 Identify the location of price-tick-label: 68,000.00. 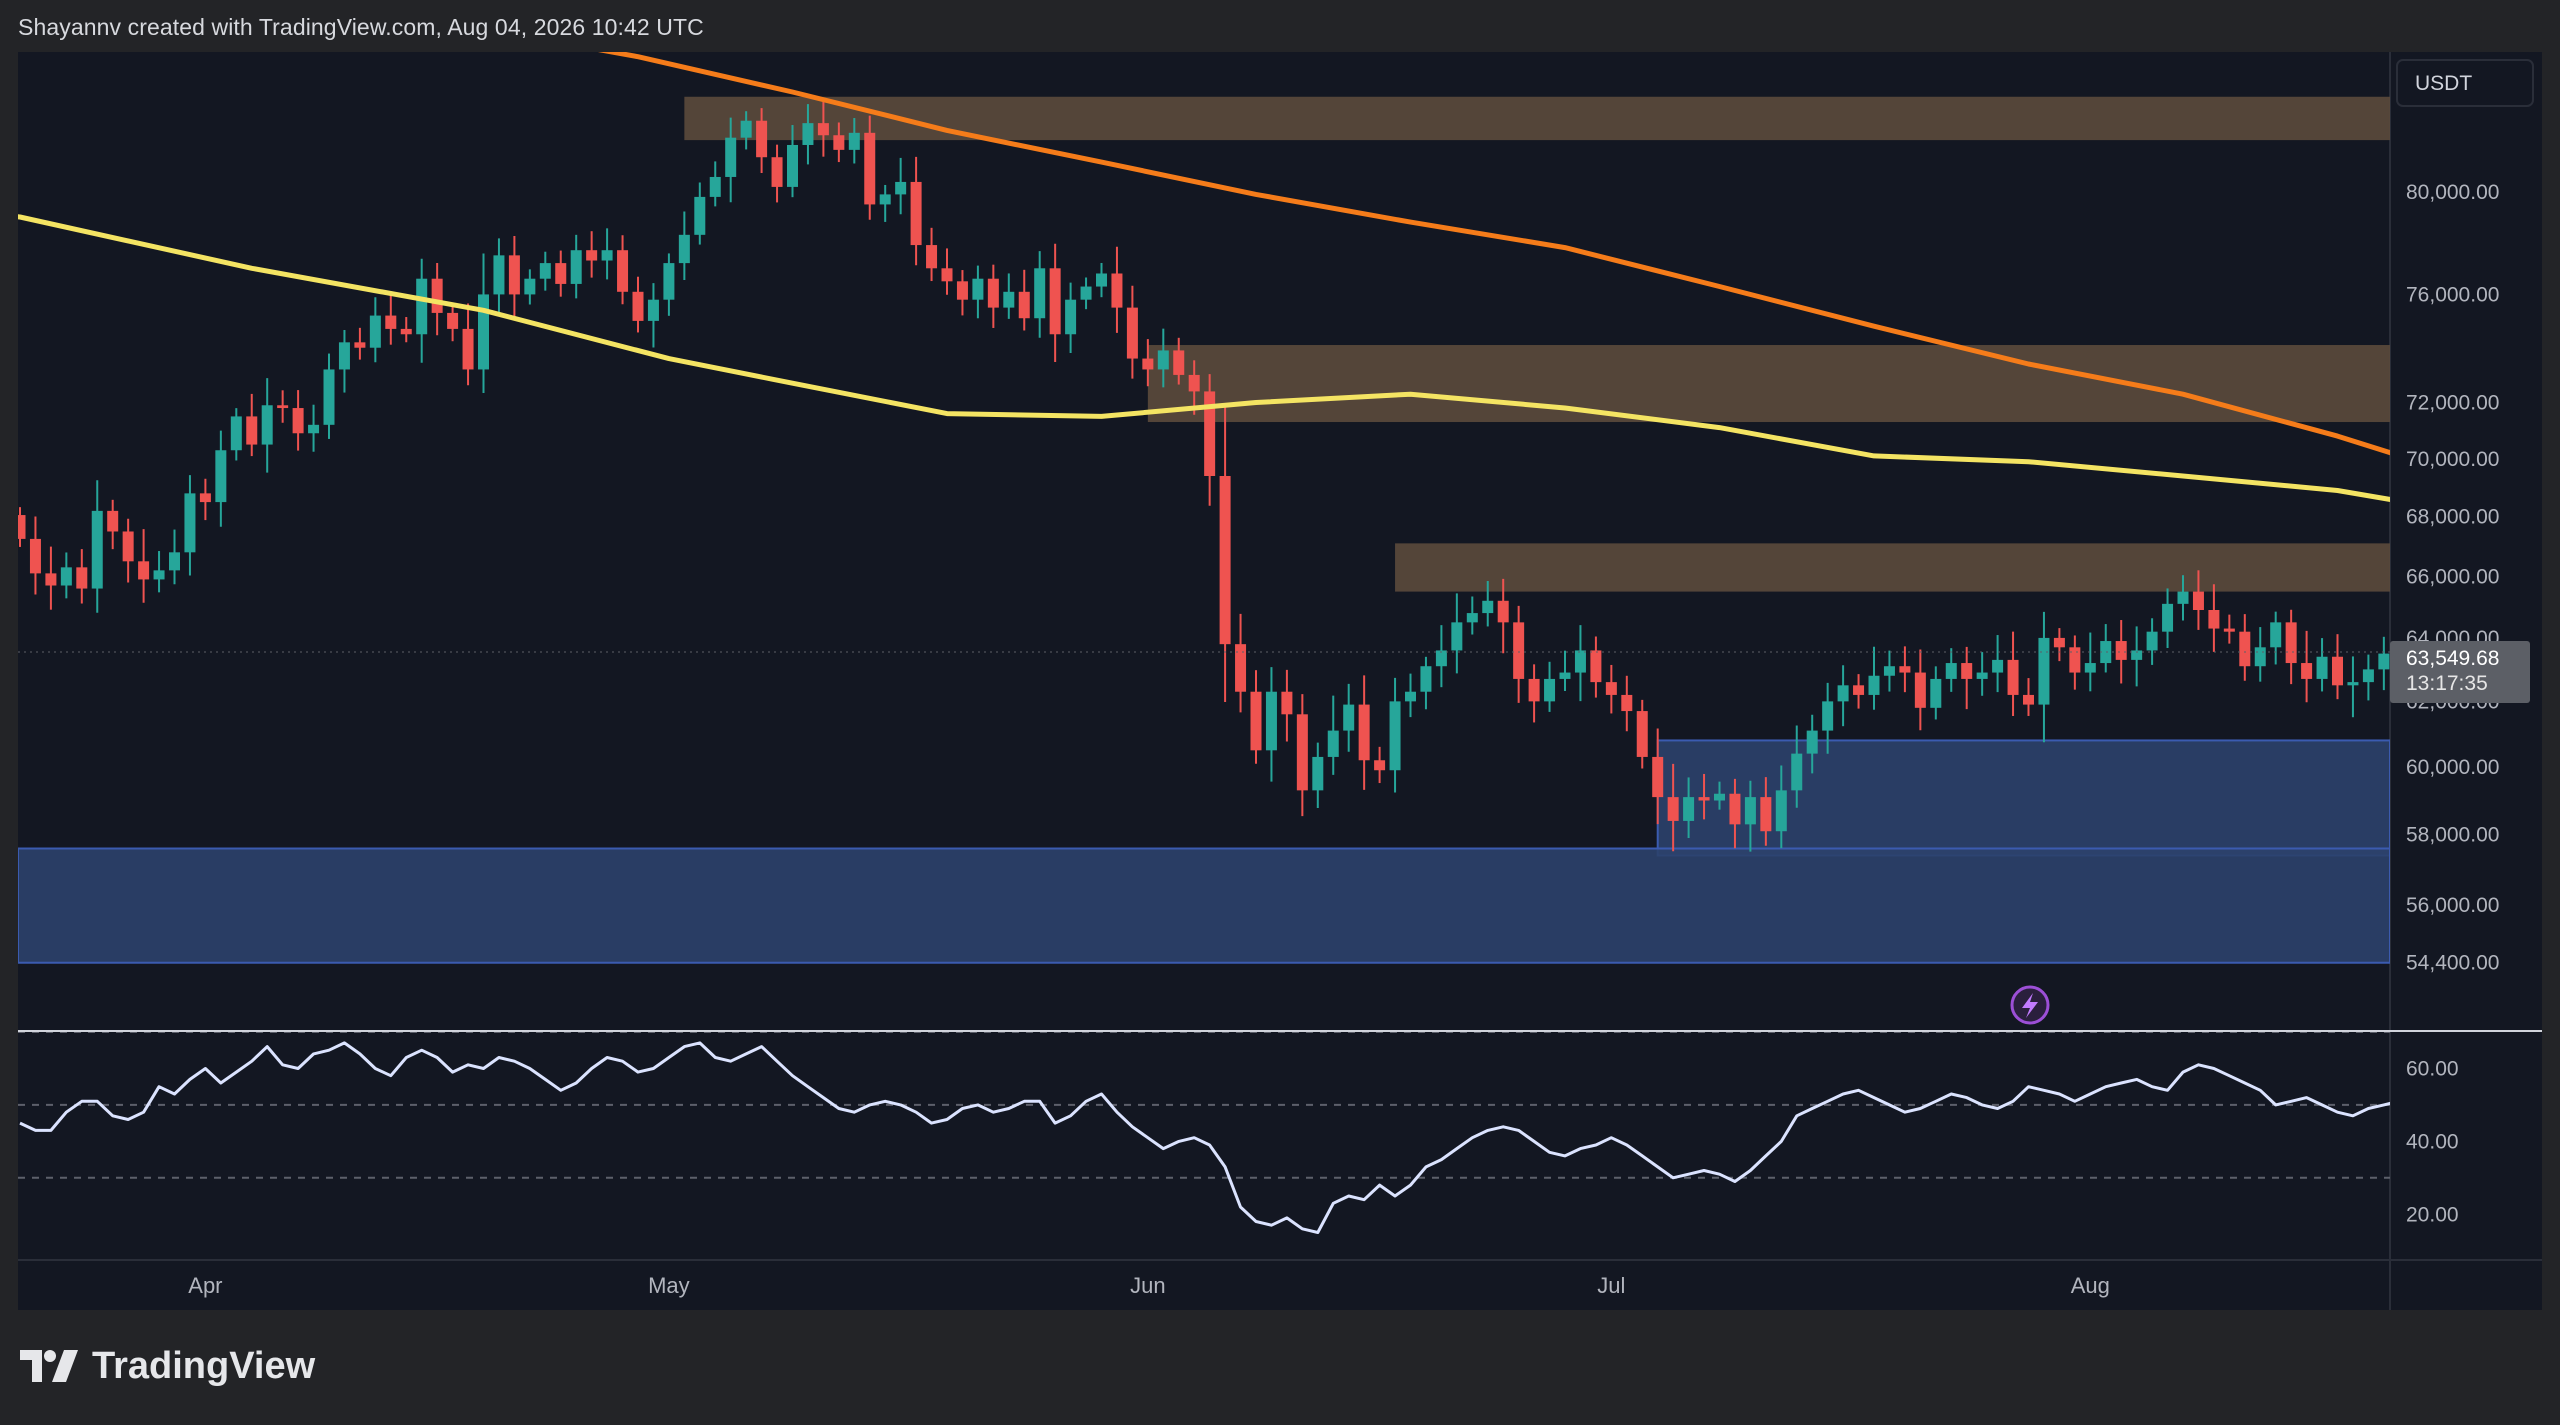
(2452, 517).